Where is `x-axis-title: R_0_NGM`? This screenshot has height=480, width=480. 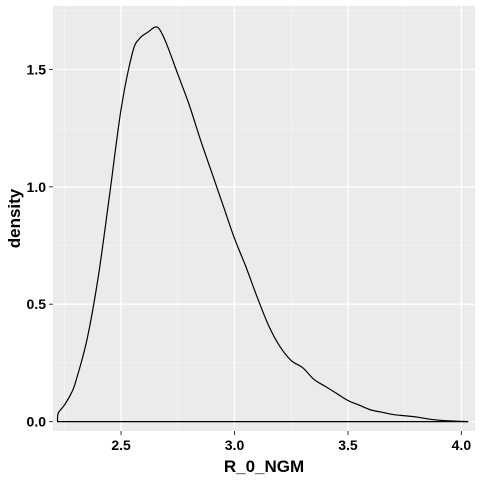 x-axis-title: R_0_NGM is located at coordinates (264, 466).